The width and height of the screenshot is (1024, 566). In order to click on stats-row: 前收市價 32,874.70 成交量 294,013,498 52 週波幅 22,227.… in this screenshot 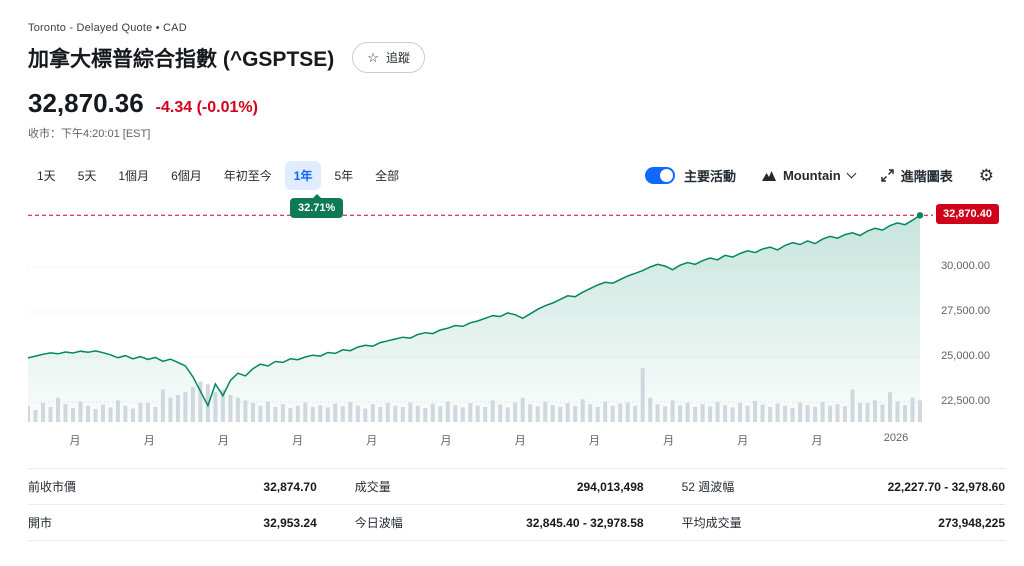, I will do `click(516, 486)`.